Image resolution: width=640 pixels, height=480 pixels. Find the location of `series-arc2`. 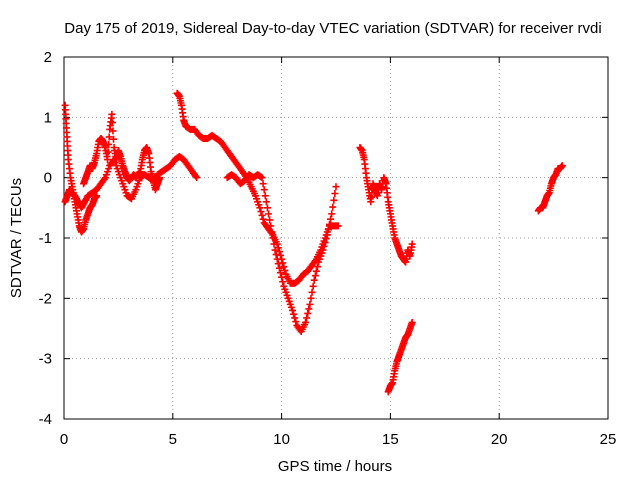

series-arc2 is located at coordinates (131, 182).